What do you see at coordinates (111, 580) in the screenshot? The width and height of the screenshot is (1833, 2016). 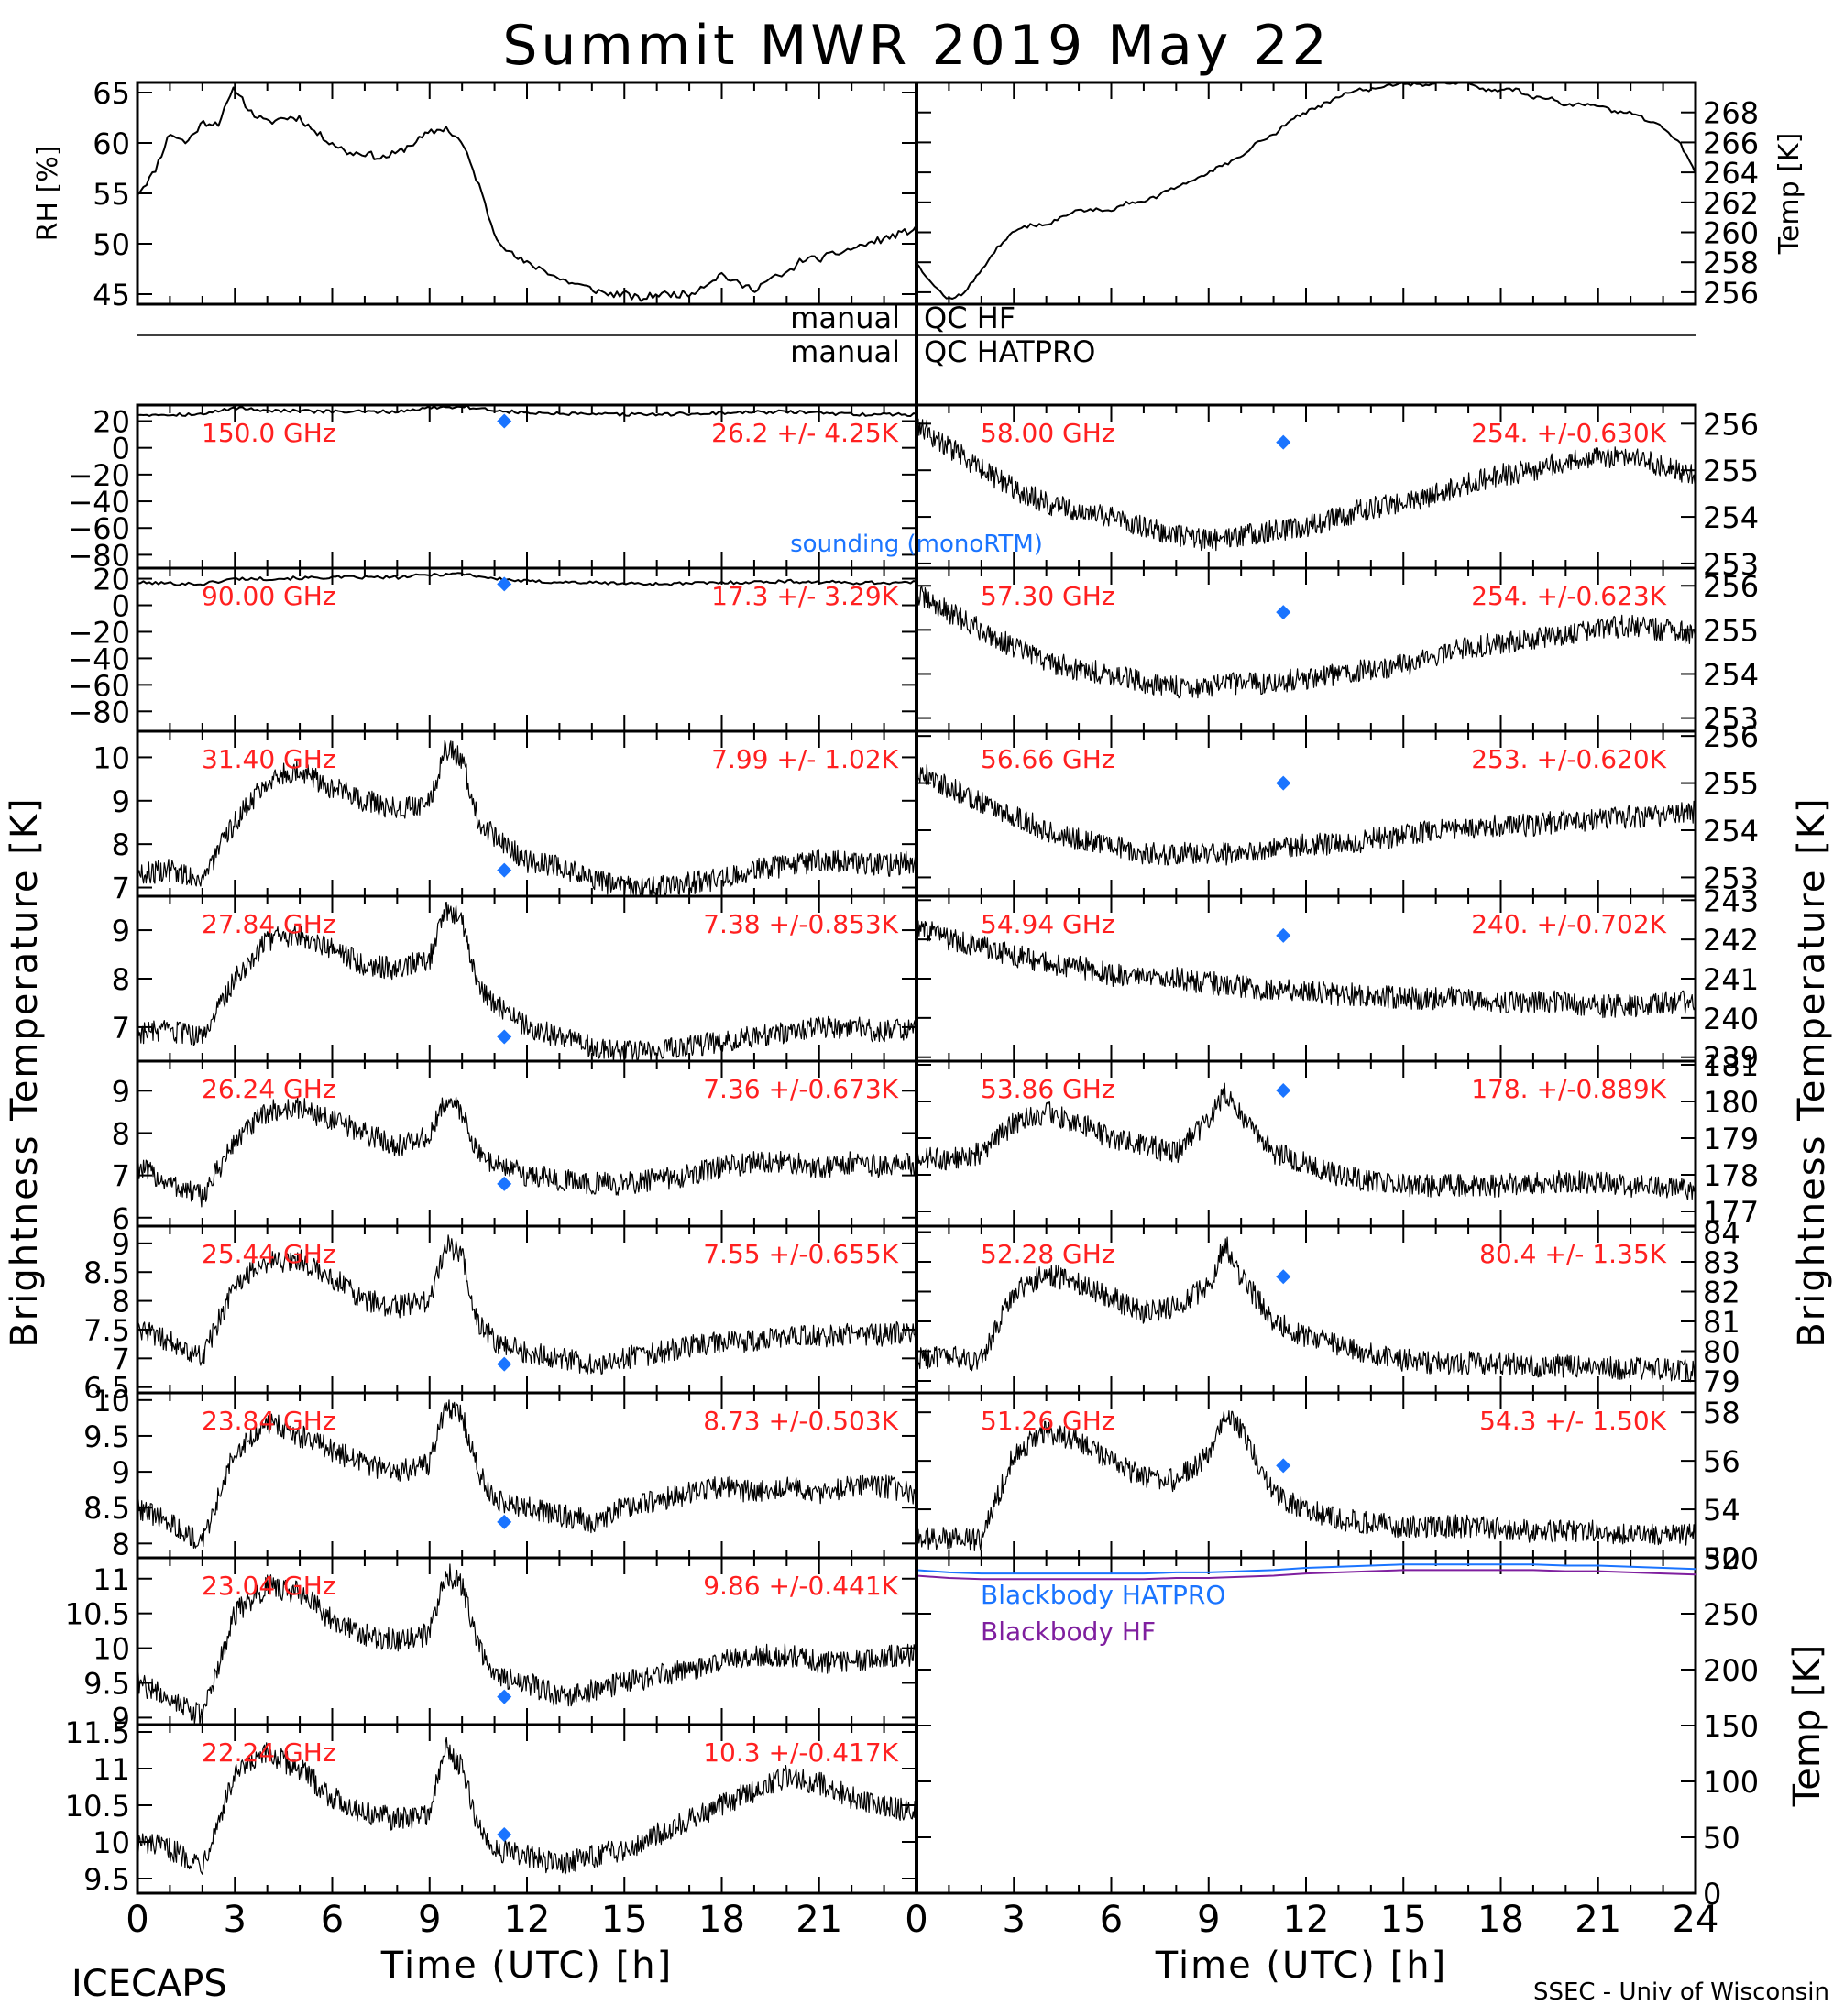 I see `panel-90-00-ghz-y-tick-label: 20` at bounding box center [111, 580].